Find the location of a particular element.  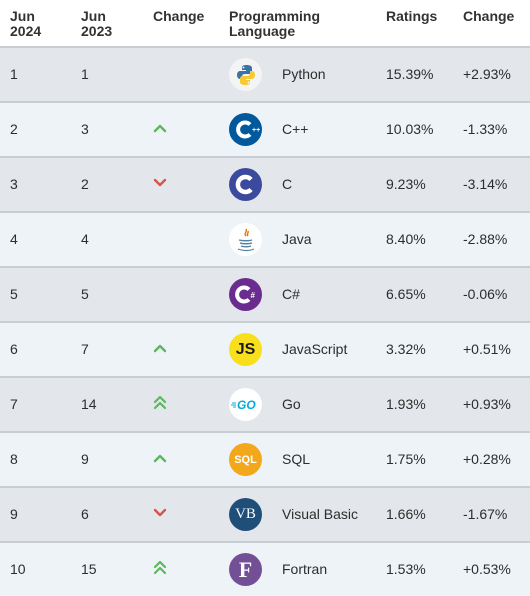

javascript-icon: JS is located at coordinates (245, 349).